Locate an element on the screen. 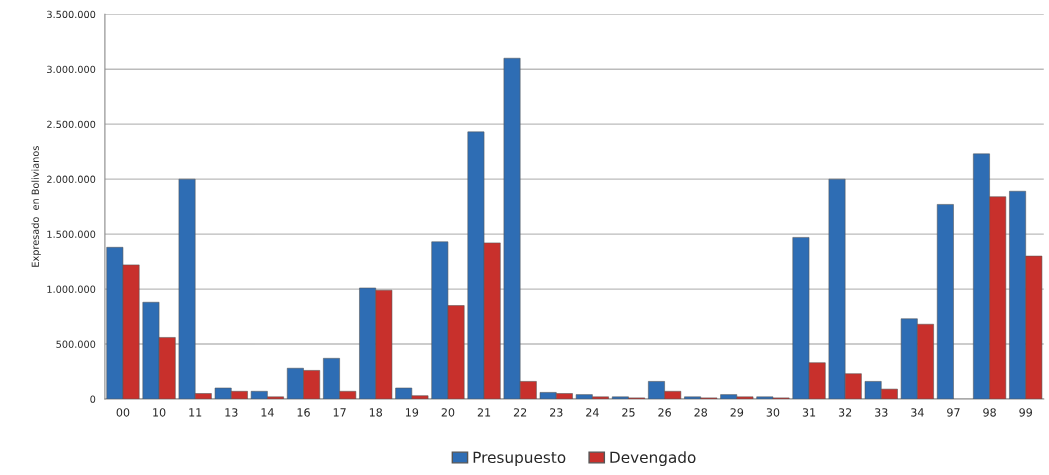  x-tick-label: 23 is located at coordinates (556, 412).